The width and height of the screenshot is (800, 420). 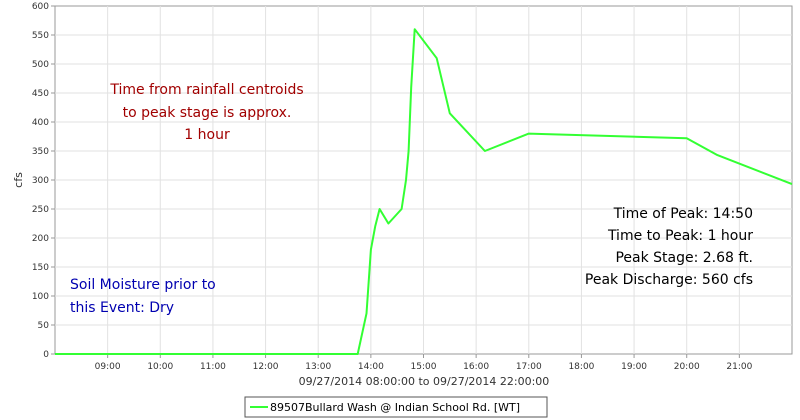 What do you see at coordinates (680, 236) in the screenshot?
I see `peak-annotation-line: Time to Peak: 1 hour` at bounding box center [680, 236].